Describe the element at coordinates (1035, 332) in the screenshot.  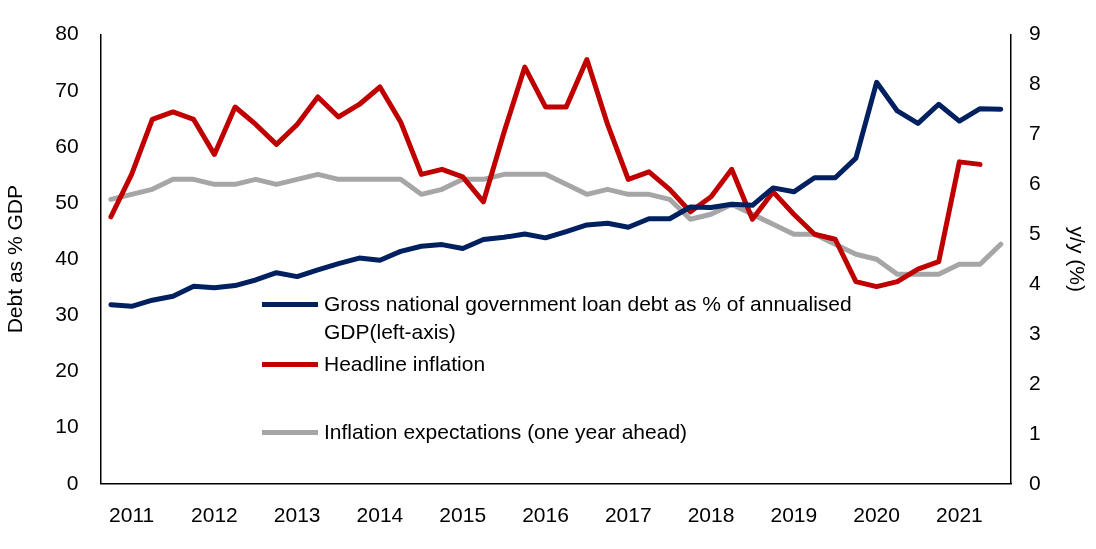
I see `y2-tick-label: 3` at that location.